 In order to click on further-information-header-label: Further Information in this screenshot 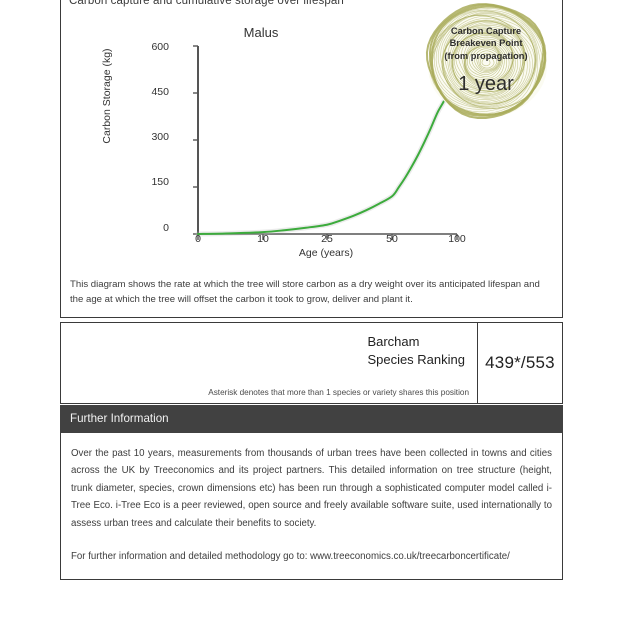, I will do `click(119, 418)`.